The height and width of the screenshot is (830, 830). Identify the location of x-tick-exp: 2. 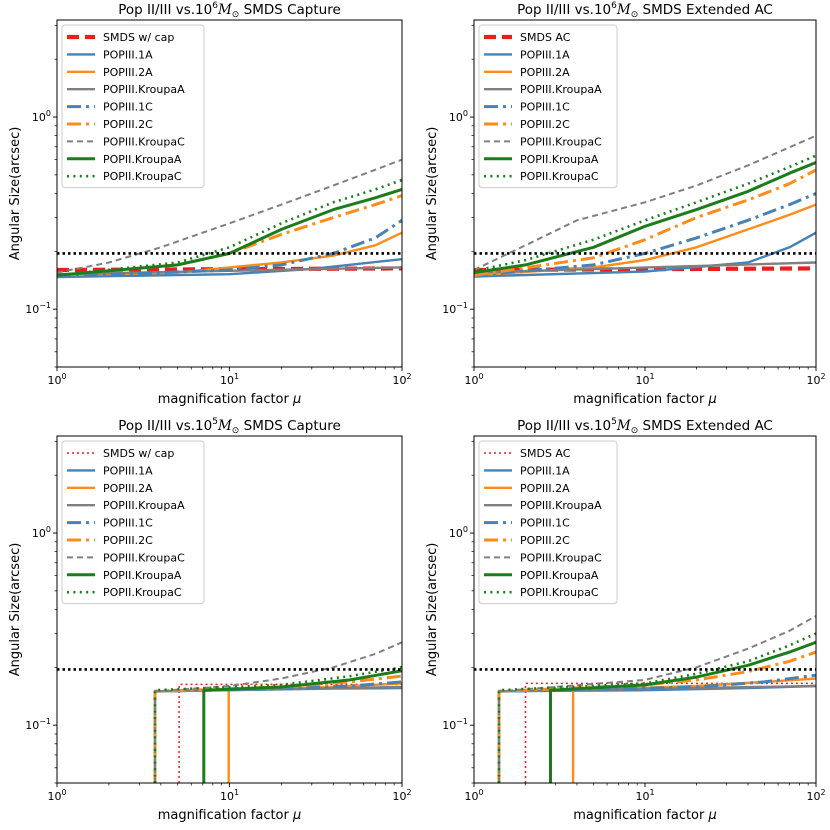
(822, 376).